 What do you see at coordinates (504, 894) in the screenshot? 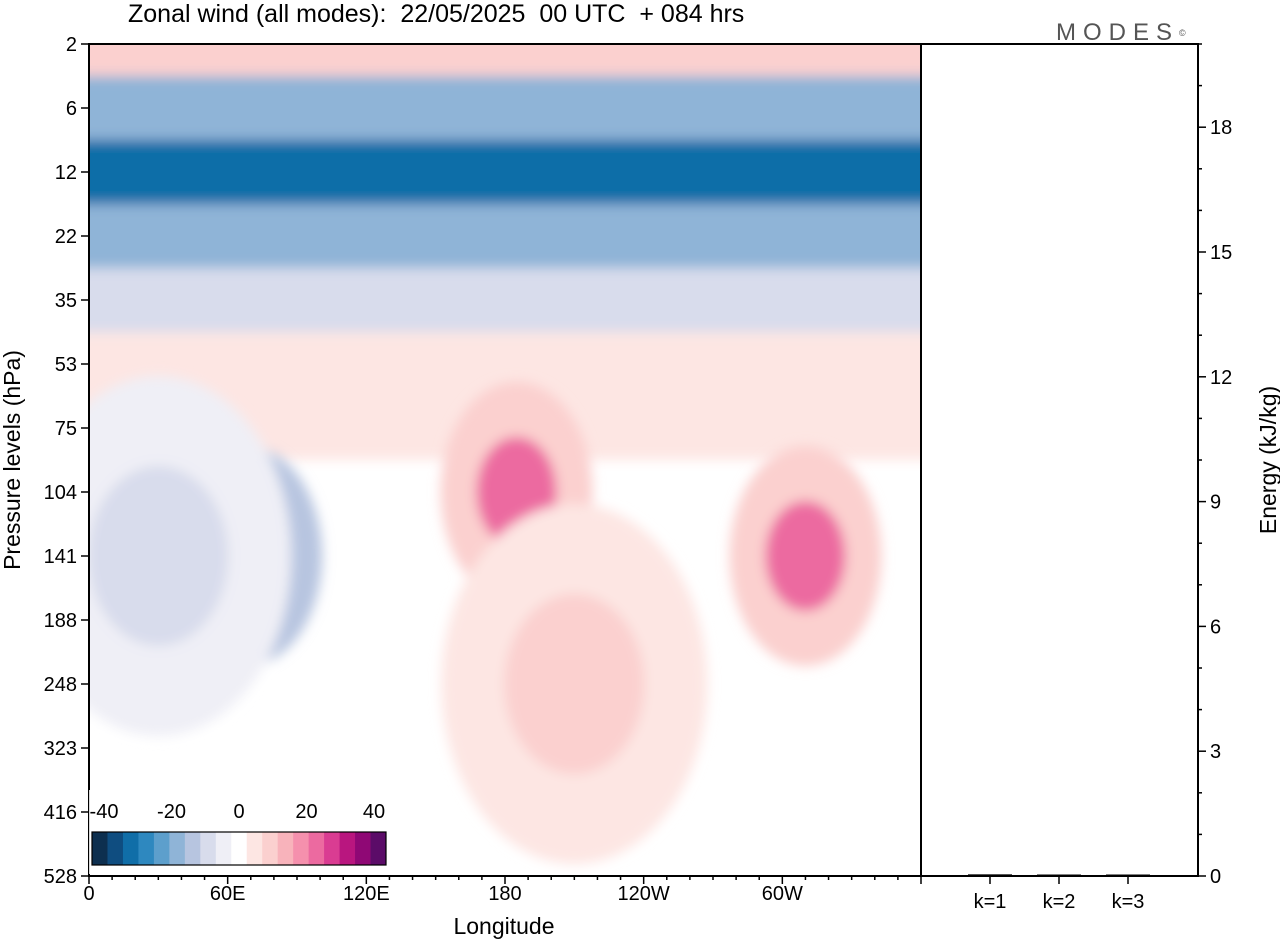
I see `x-tick-label: 180` at bounding box center [504, 894].